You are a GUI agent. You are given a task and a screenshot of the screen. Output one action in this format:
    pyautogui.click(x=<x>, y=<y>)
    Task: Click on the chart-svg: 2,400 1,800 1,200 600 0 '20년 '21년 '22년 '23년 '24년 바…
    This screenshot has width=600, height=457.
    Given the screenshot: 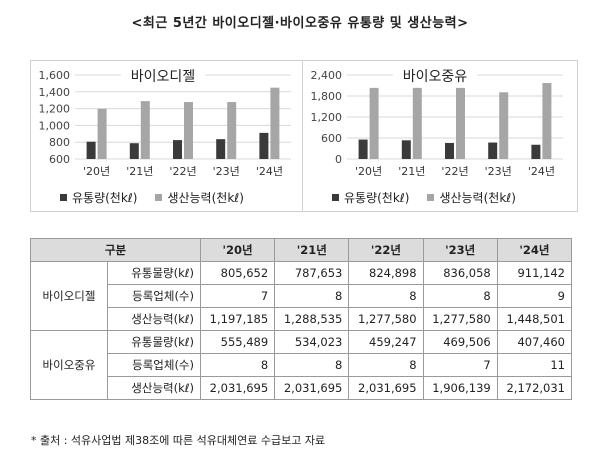 What is the action you would take?
    pyautogui.click(x=437, y=122)
    